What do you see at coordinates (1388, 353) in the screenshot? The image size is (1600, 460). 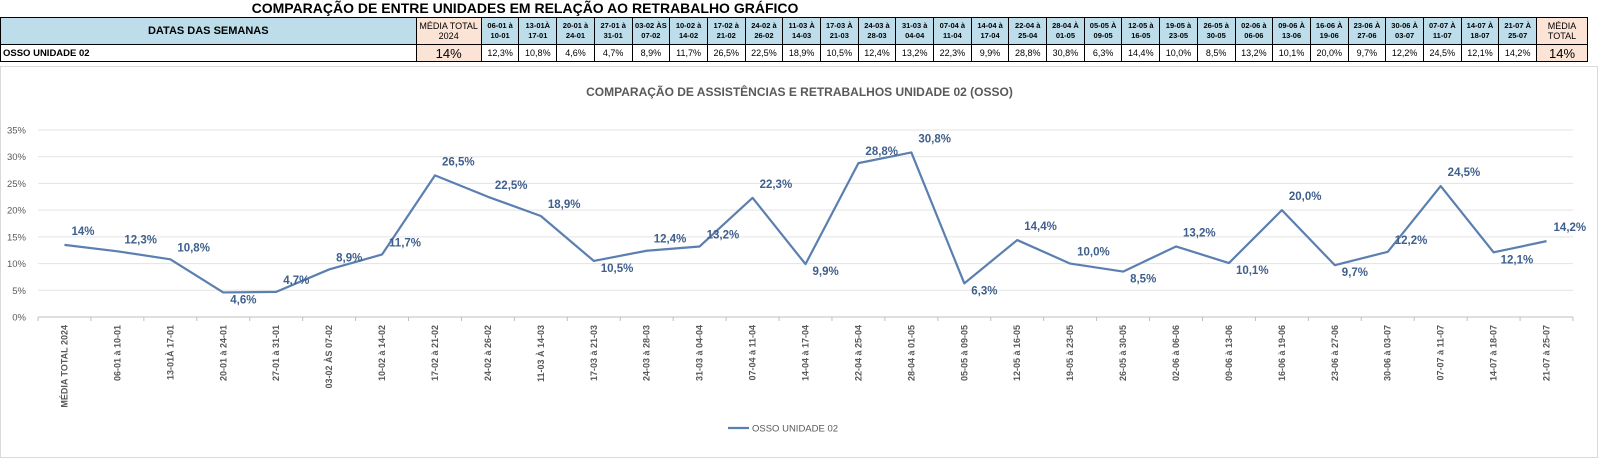 I see `x-tick-label: 30-06 à 03-07` at bounding box center [1388, 353].